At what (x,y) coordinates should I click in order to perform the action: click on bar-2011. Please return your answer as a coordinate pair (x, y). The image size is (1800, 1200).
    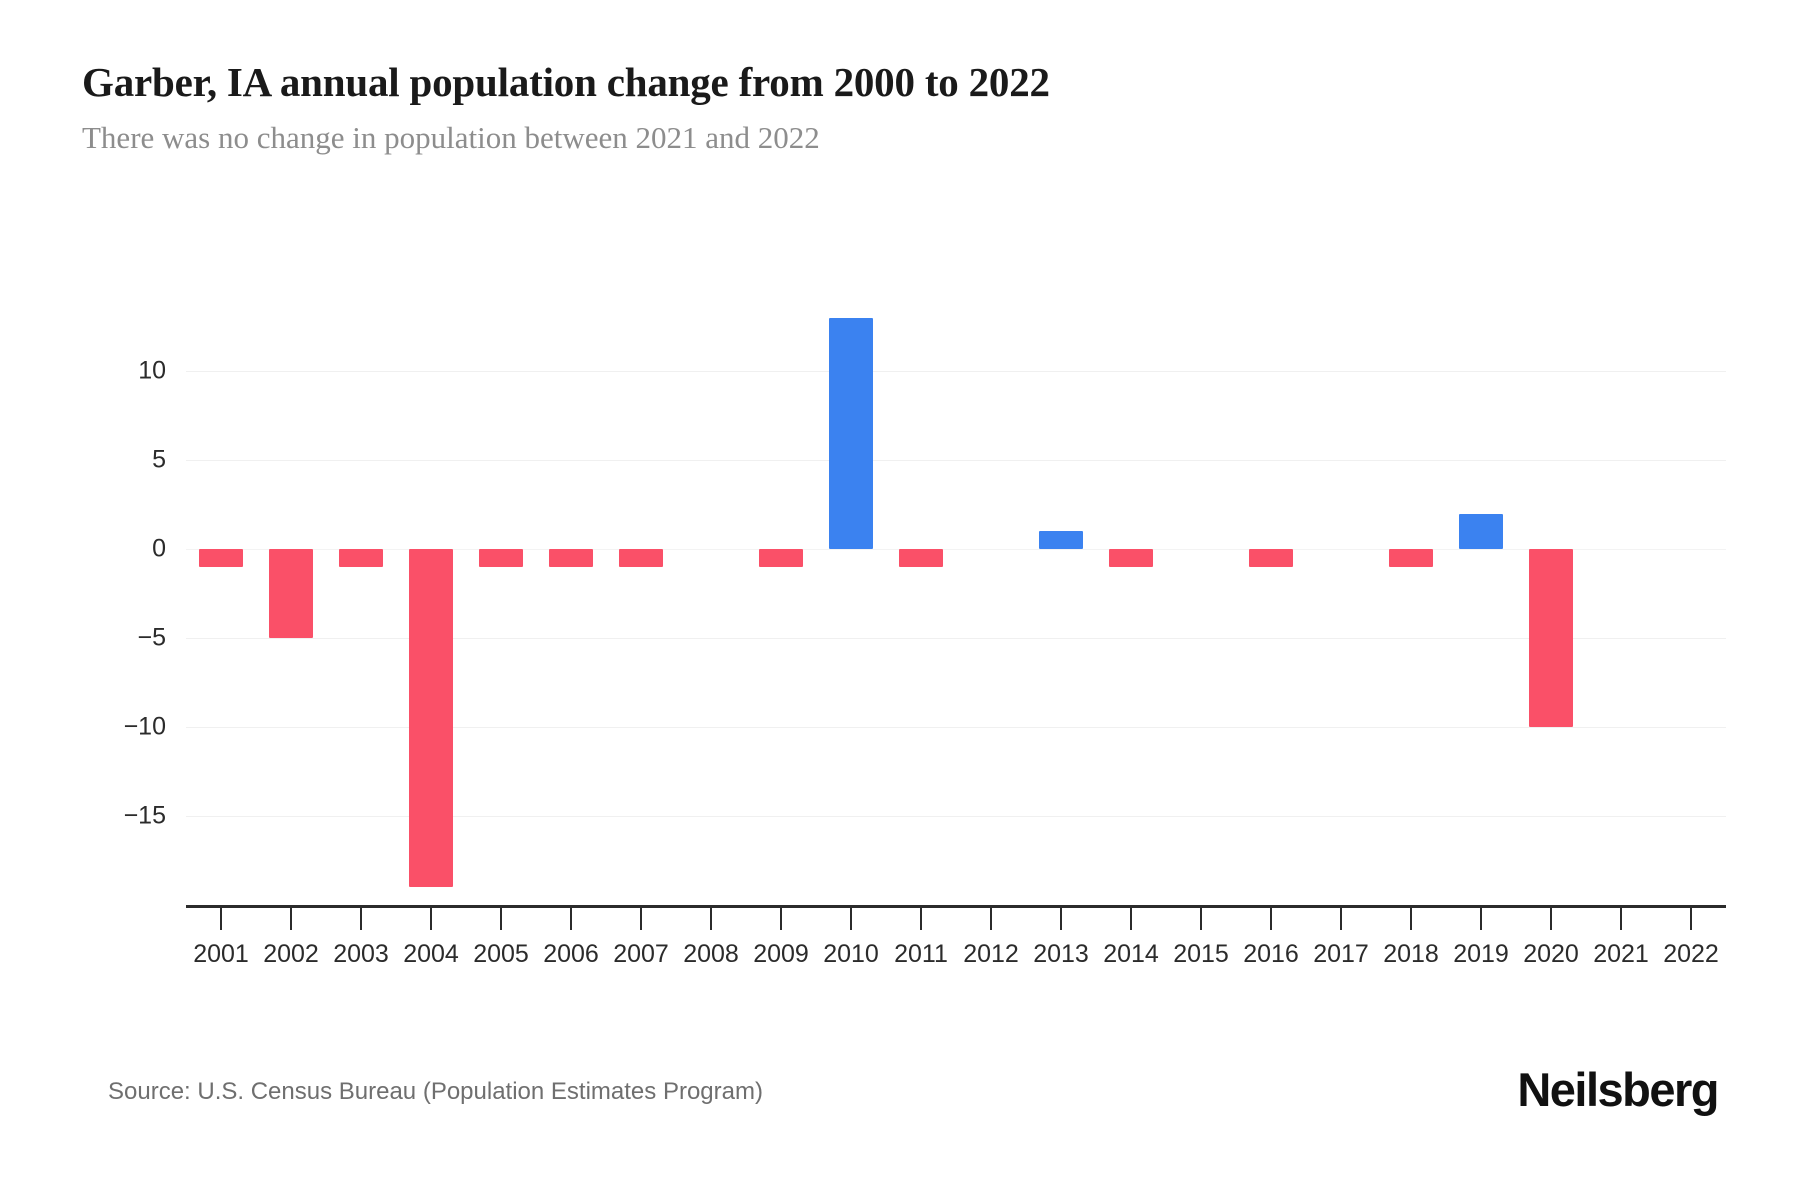
    Looking at the image, I should click on (921, 558).